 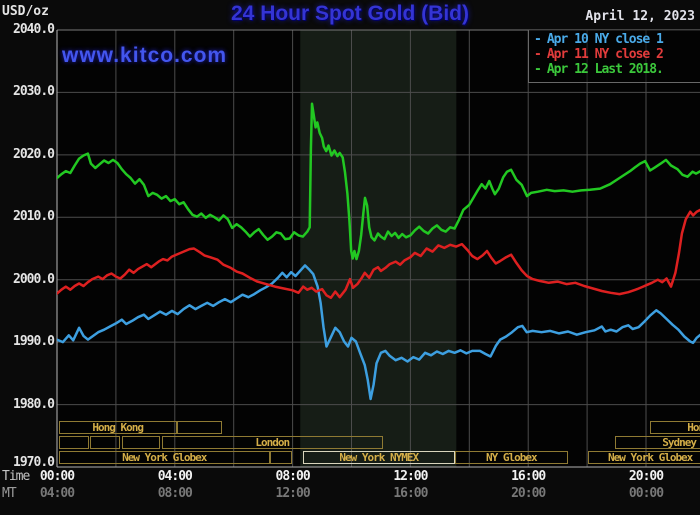 I want to click on x-tick-time: 00:00, so click(x=57, y=476).